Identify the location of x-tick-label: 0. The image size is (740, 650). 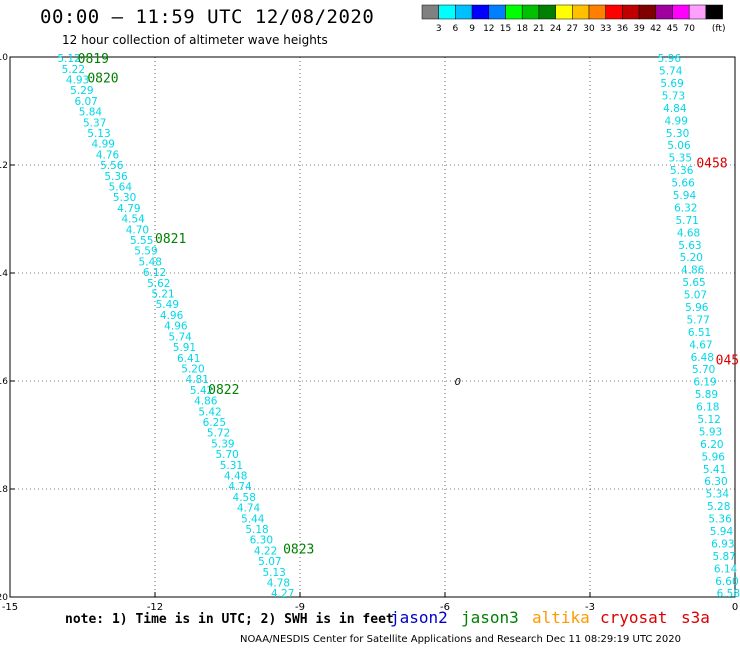
(735, 607).